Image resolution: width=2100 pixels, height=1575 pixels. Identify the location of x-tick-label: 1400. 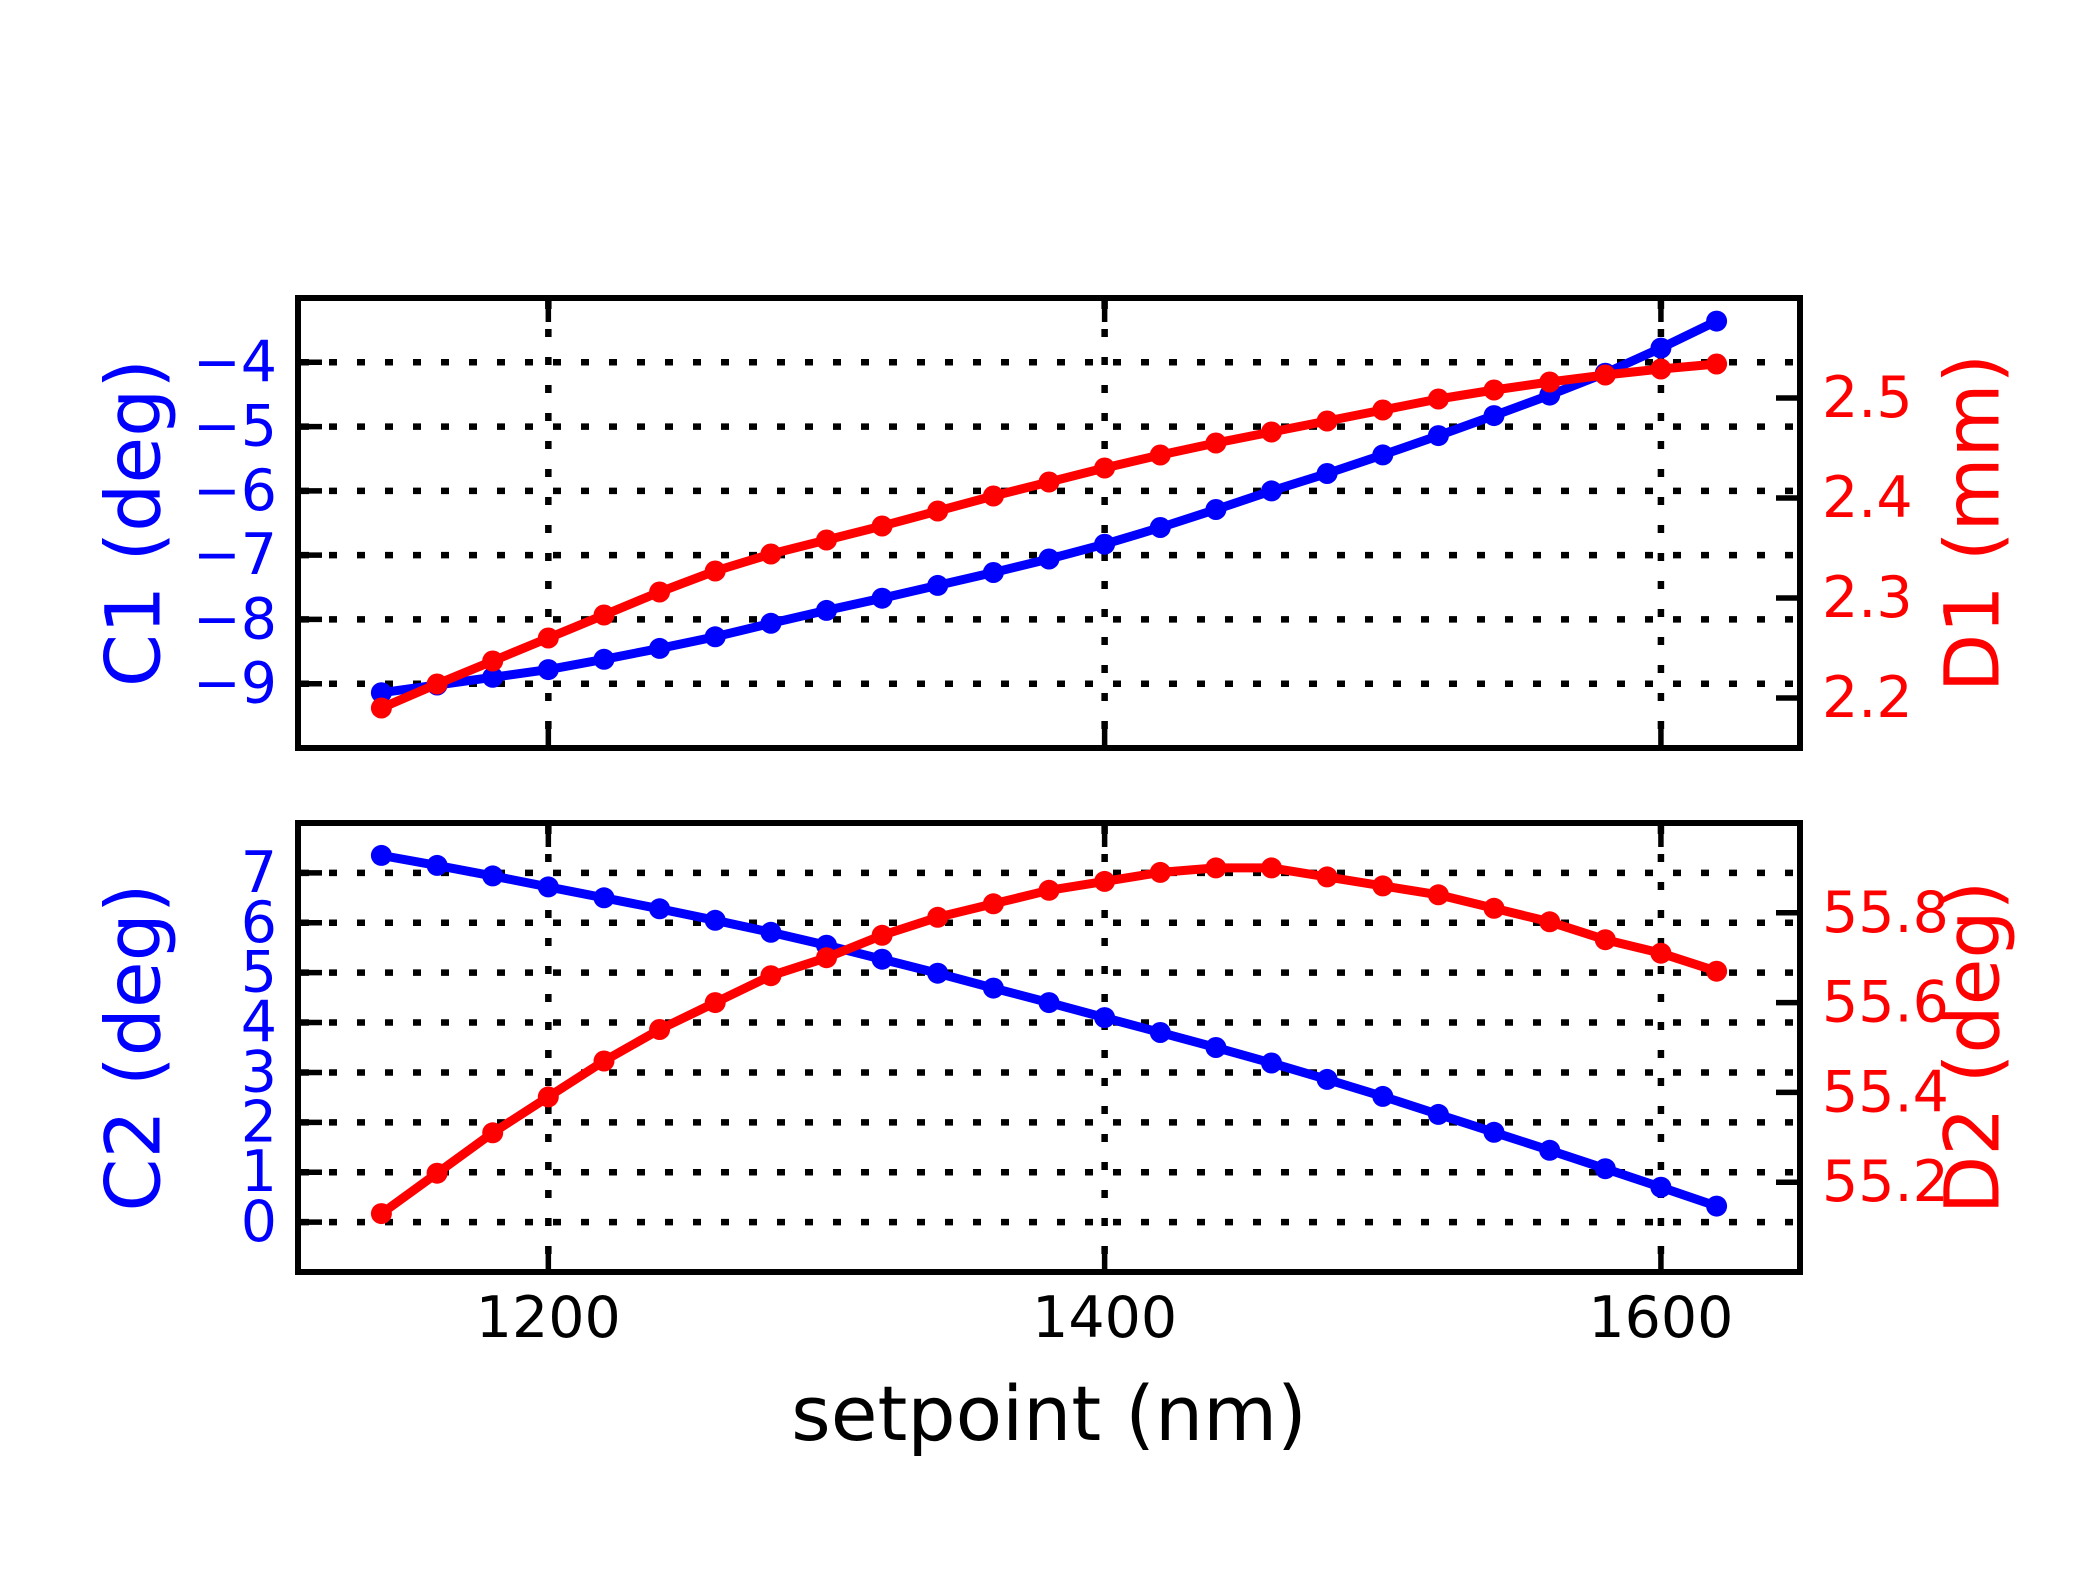
(1104, 1318).